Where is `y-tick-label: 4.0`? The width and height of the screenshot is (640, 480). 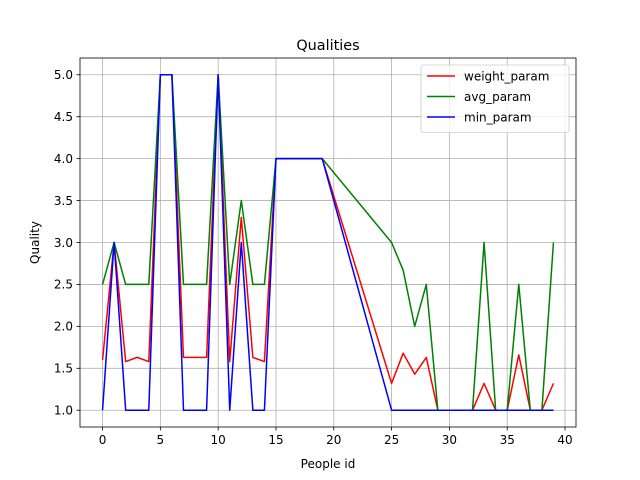 y-tick-label: 4.0 is located at coordinates (63, 159).